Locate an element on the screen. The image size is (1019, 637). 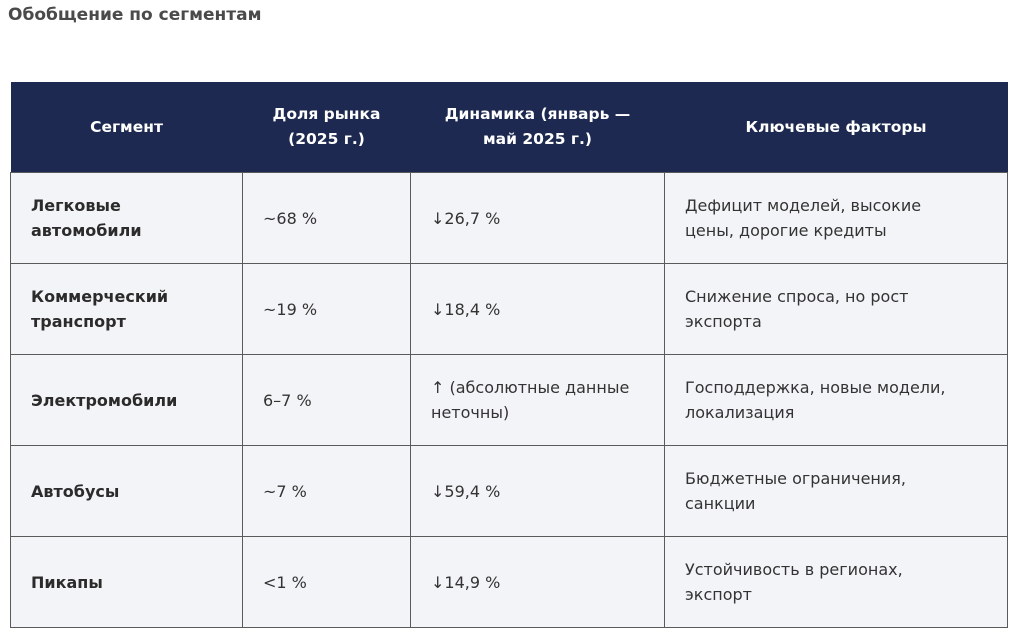
cell-text: ↓14,9 % is located at coordinates (466, 582).